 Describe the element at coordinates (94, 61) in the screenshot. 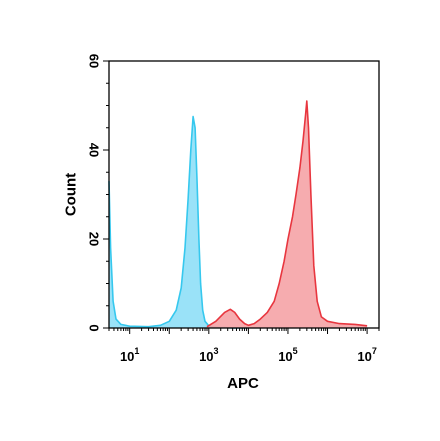

I see `y-tick-label: 60` at that location.